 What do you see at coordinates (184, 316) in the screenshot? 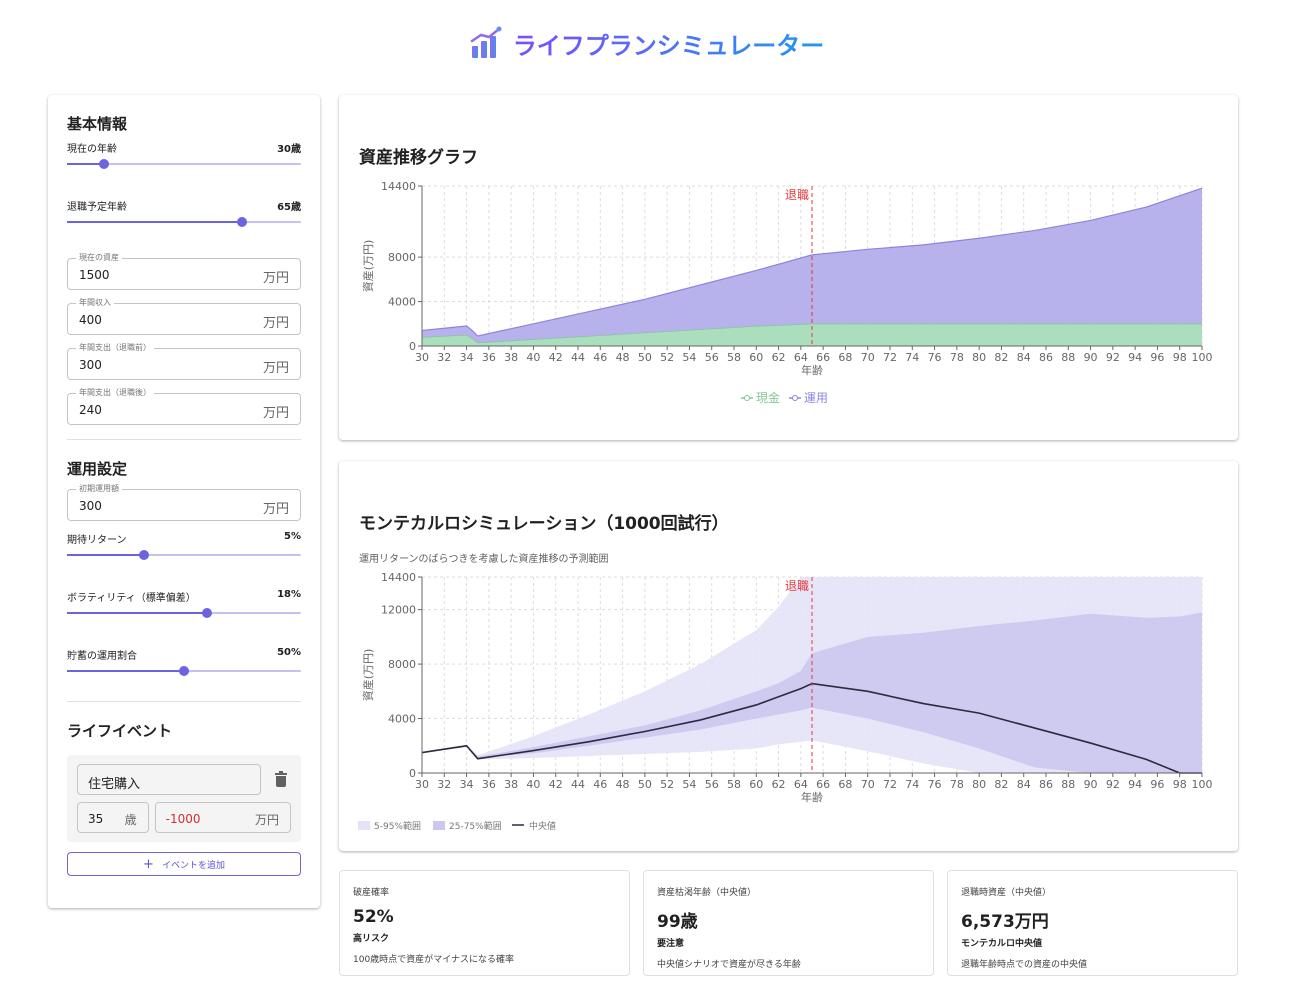
I see `annual-income-field: 年間収入 400 万円` at bounding box center [184, 316].